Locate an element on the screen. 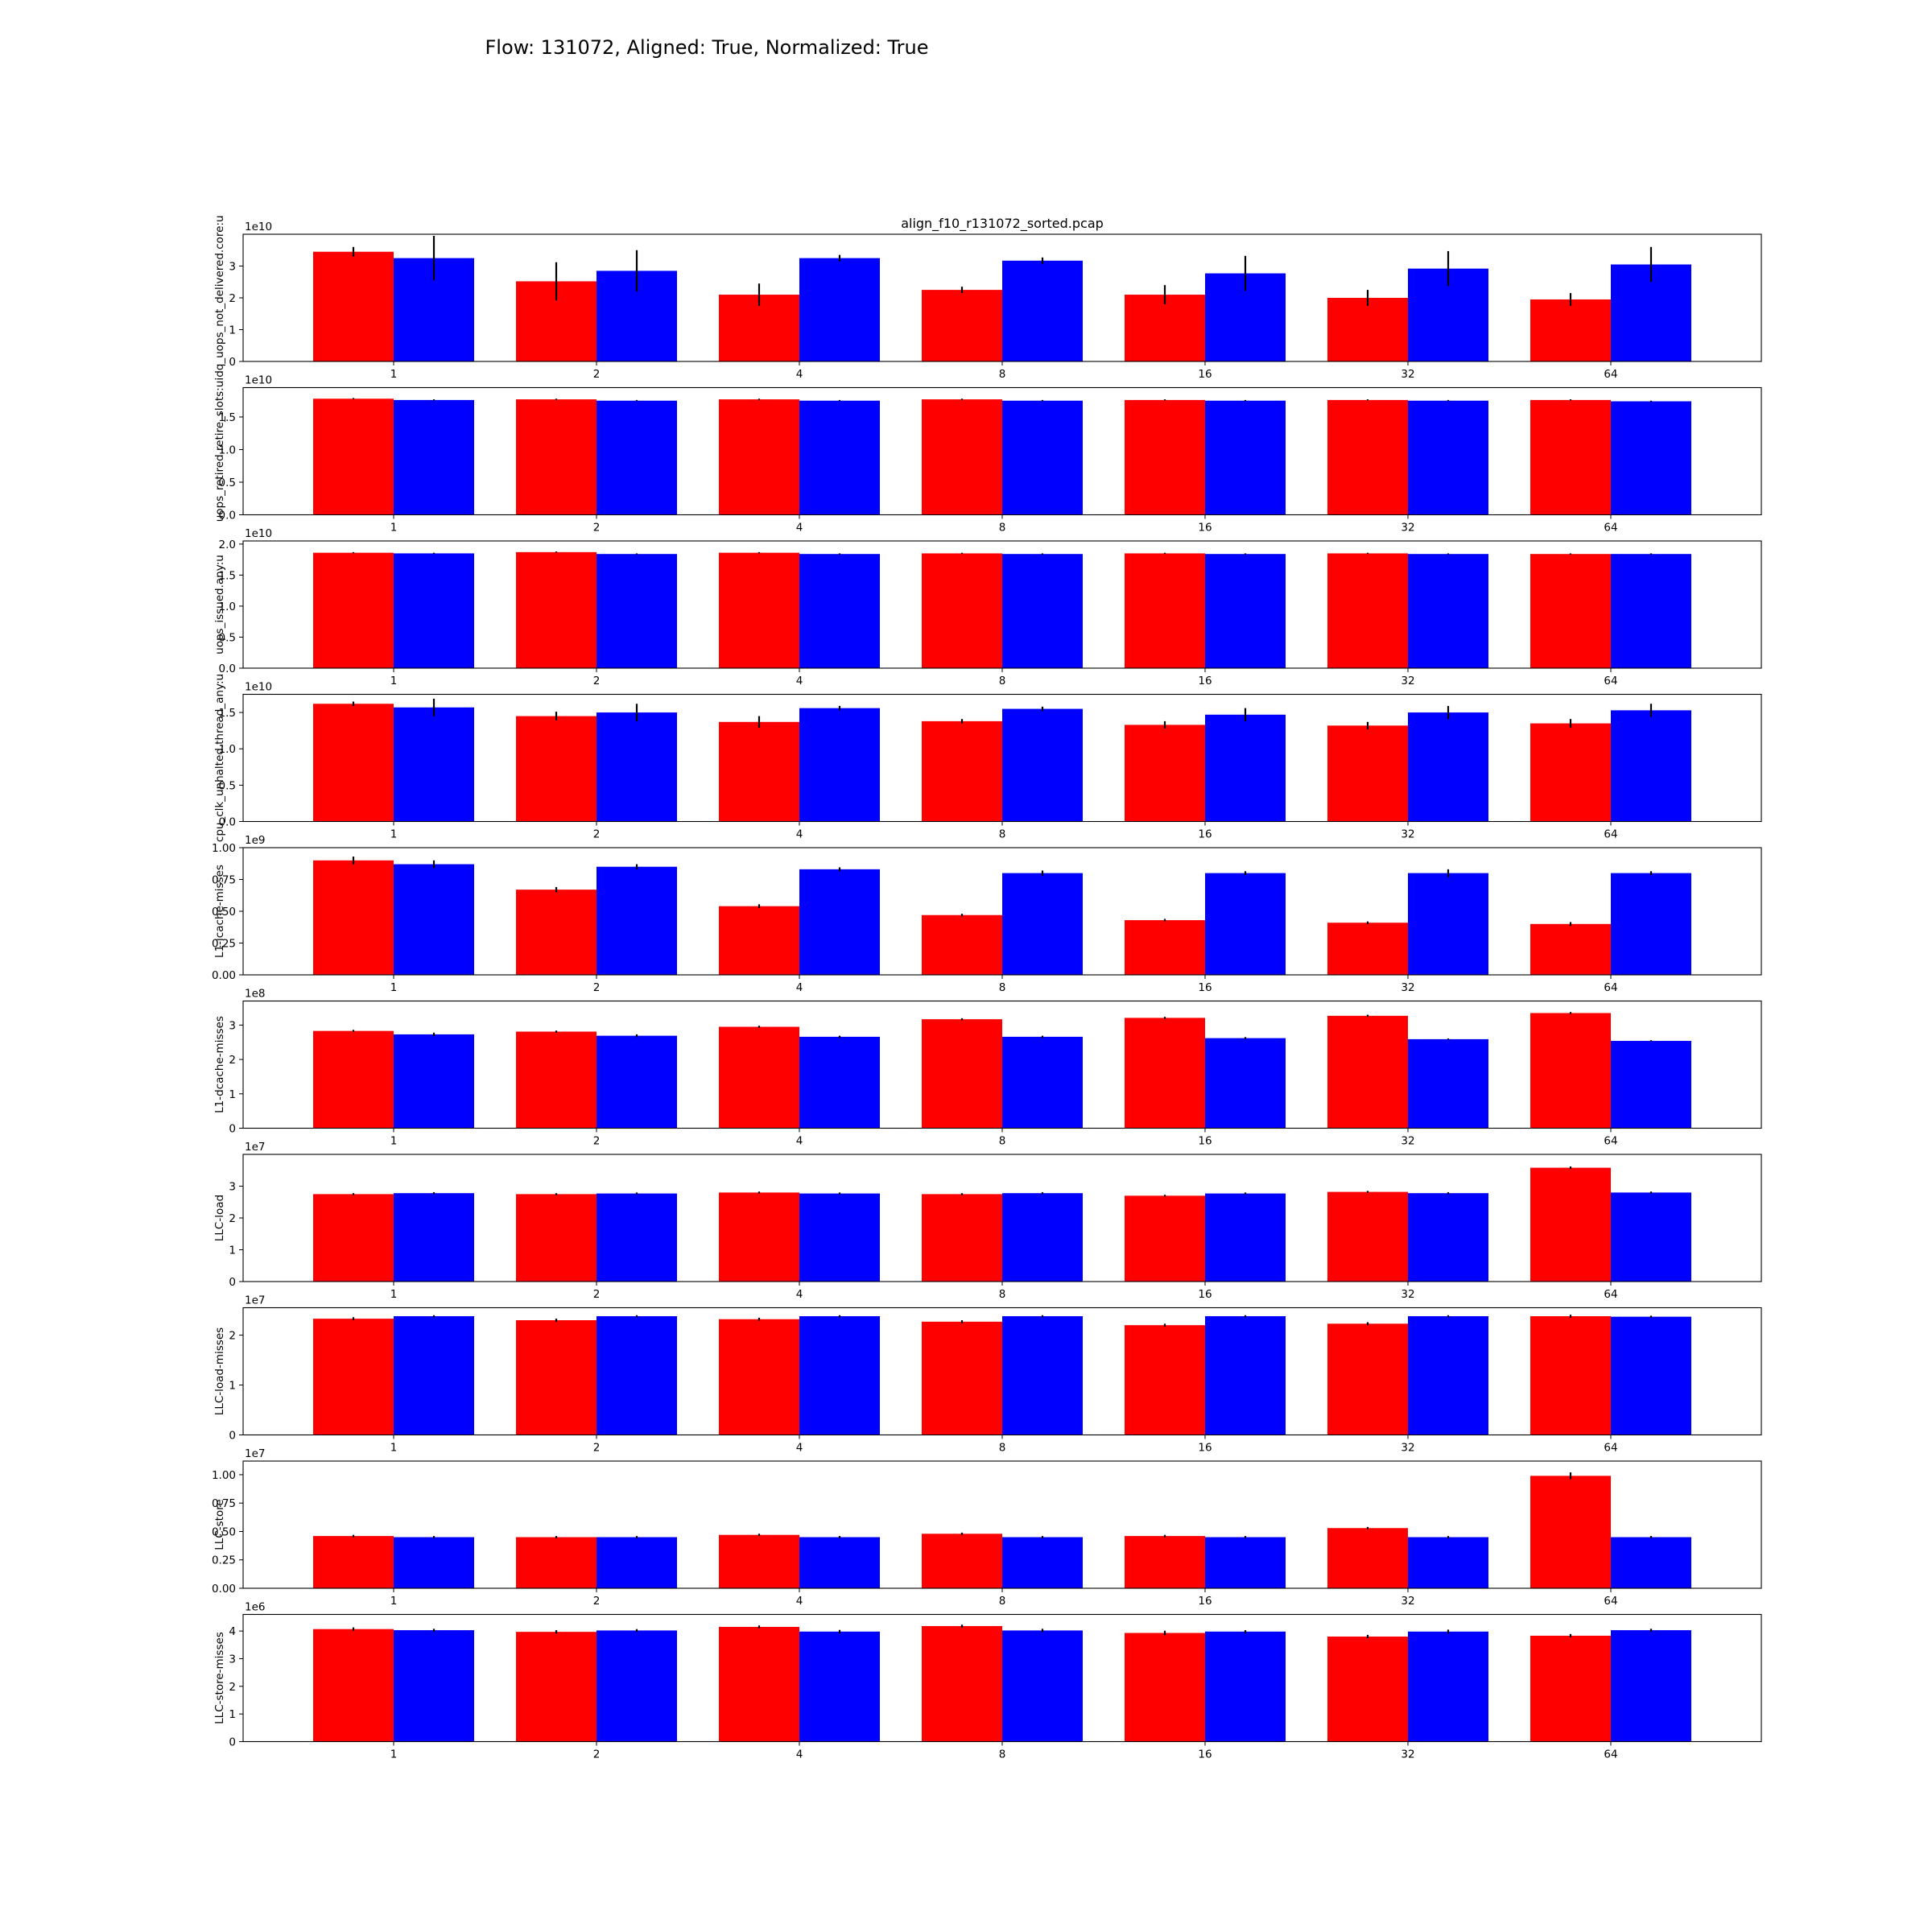  ytick-label: 0.50 is located at coordinates (224, 912).